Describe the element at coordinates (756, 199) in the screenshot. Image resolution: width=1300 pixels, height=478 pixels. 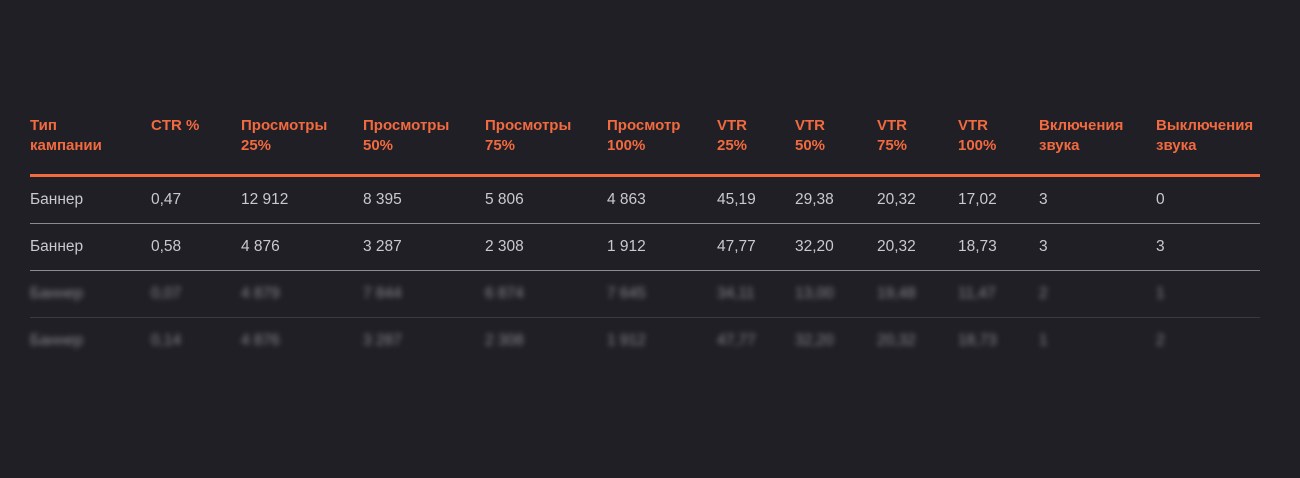
I see `table-cell: 45,19` at that location.